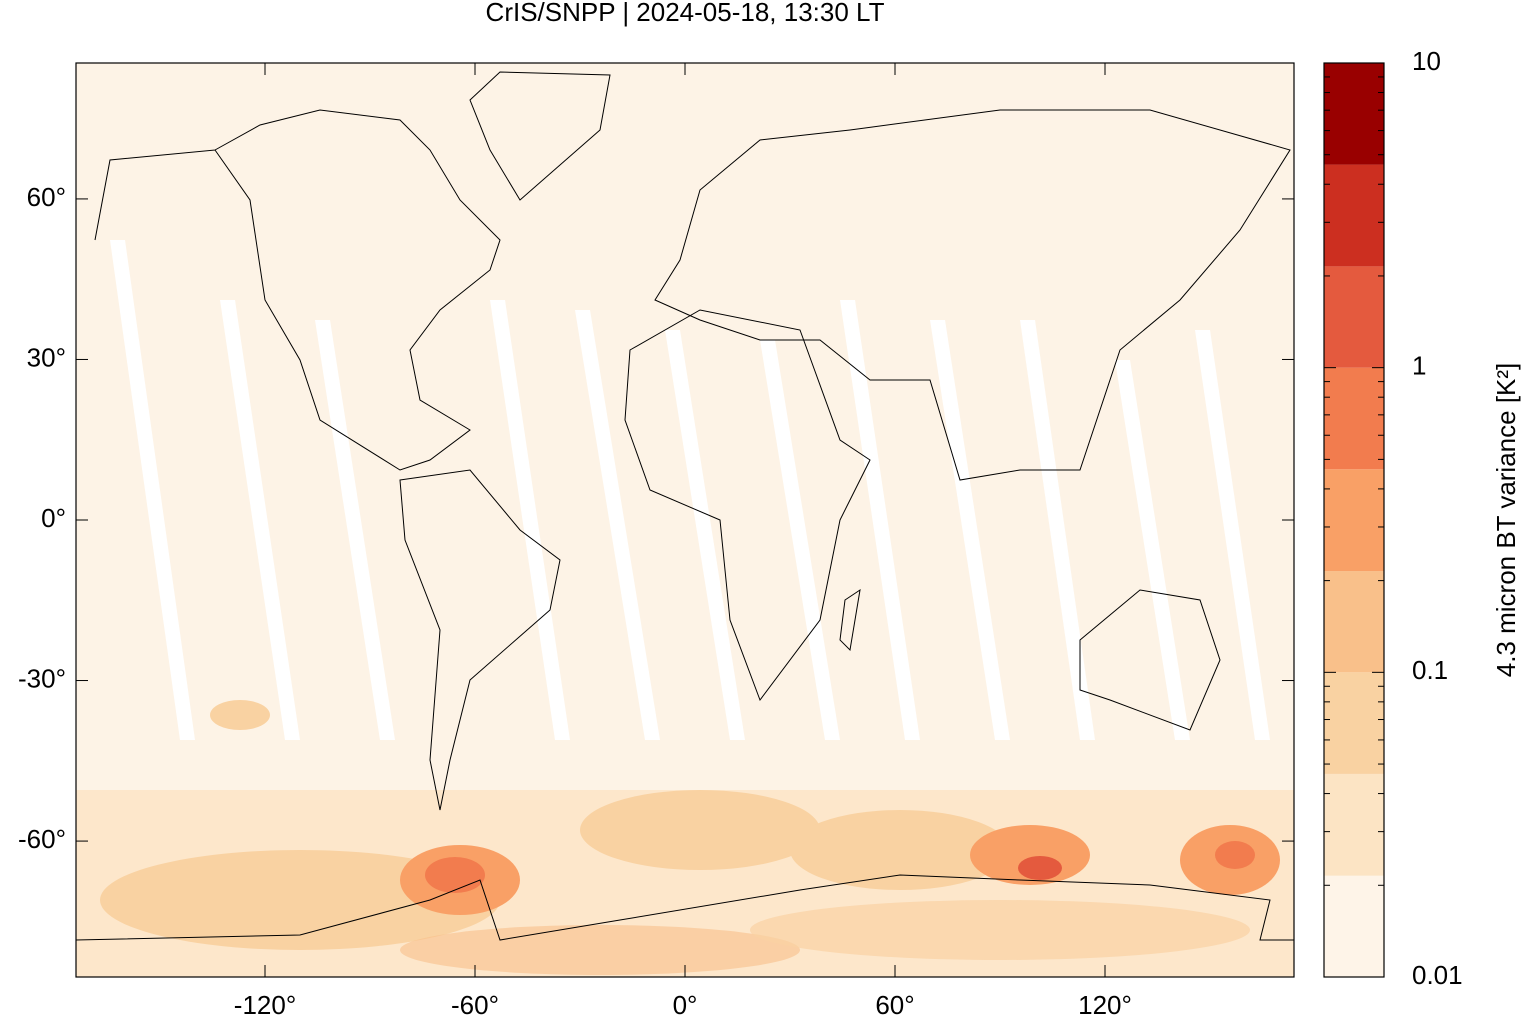  What do you see at coordinates (1437, 975) in the screenshot?
I see `colorbar-tick-label: 0.01` at bounding box center [1437, 975].